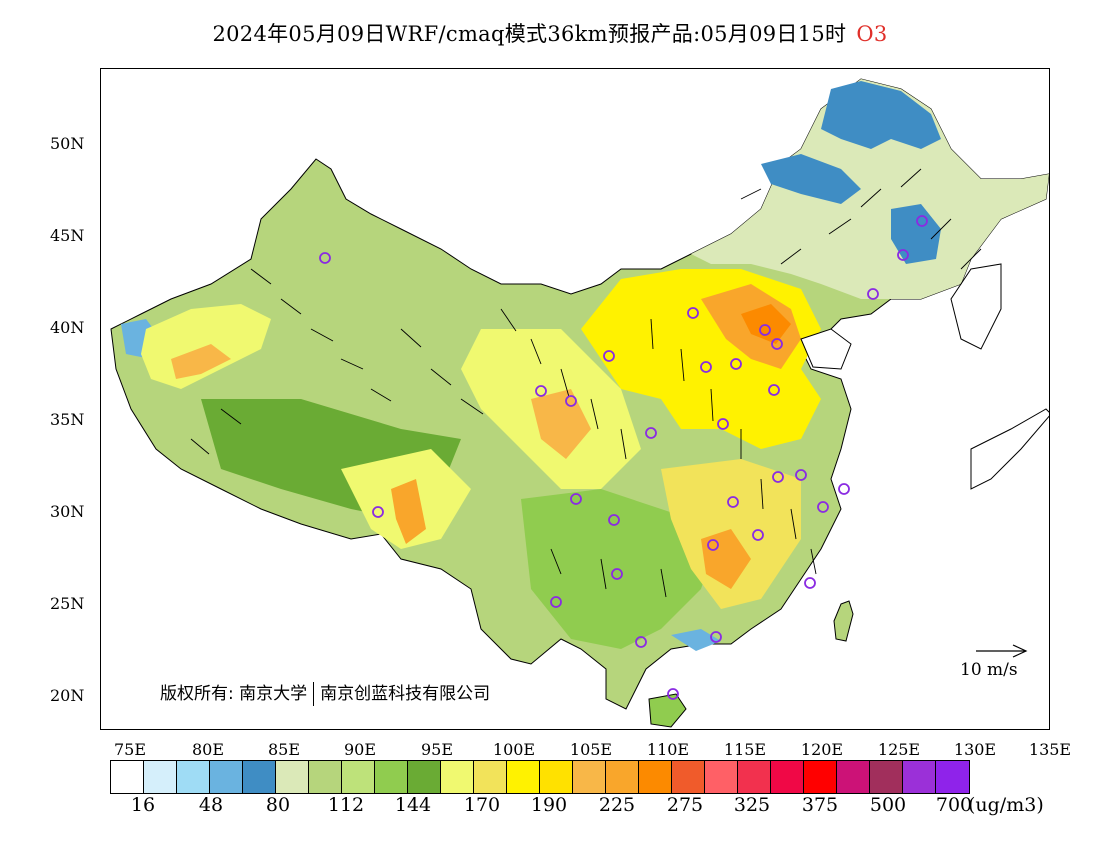 The height and width of the screenshot is (850, 1100). What do you see at coordinates (529, 34) in the screenshot?
I see `title-text: 2024年05月09日WRF/cmaq模式36km预报产品:05月09日15时` at bounding box center [529, 34].